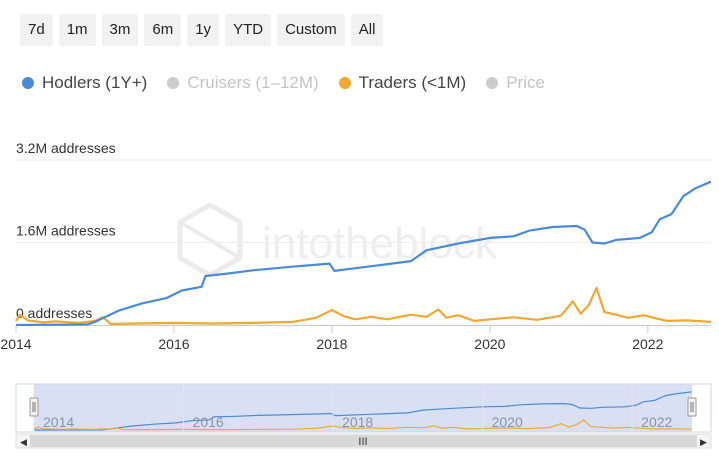  What do you see at coordinates (363, 306) in the screenshot?
I see `series-line-traders` at bounding box center [363, 306].